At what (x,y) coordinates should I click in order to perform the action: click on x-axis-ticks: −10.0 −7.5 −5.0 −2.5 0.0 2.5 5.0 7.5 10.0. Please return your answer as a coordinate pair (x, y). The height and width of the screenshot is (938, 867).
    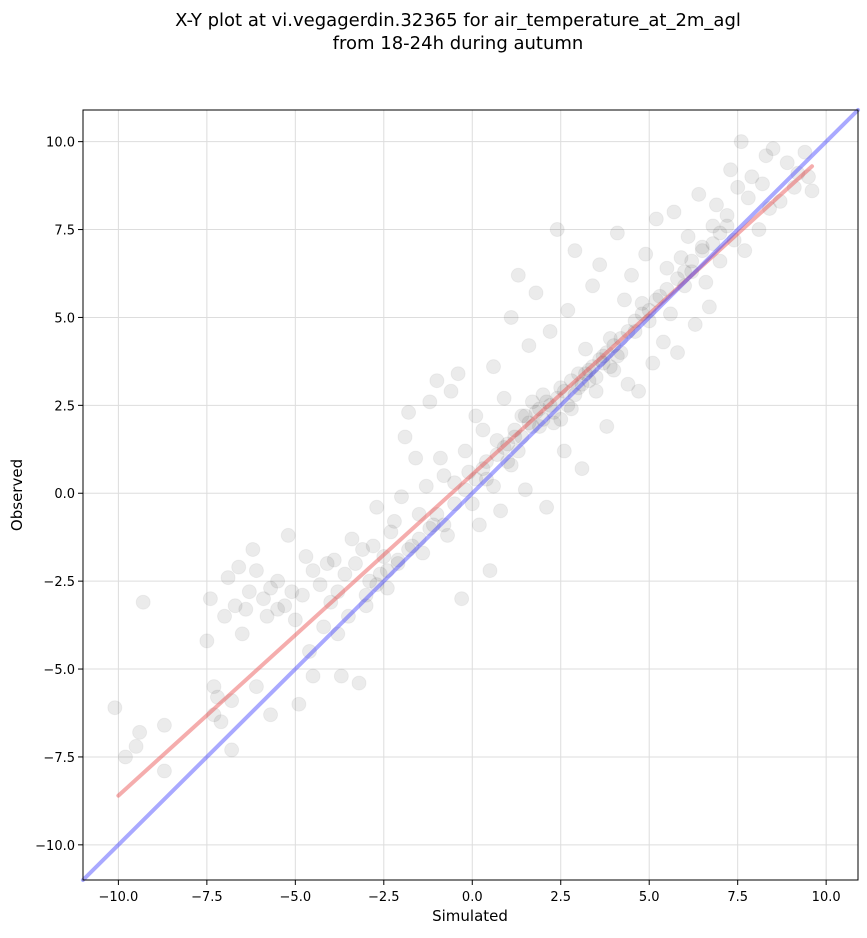
    Looking at the image, I should click on (469, 892).